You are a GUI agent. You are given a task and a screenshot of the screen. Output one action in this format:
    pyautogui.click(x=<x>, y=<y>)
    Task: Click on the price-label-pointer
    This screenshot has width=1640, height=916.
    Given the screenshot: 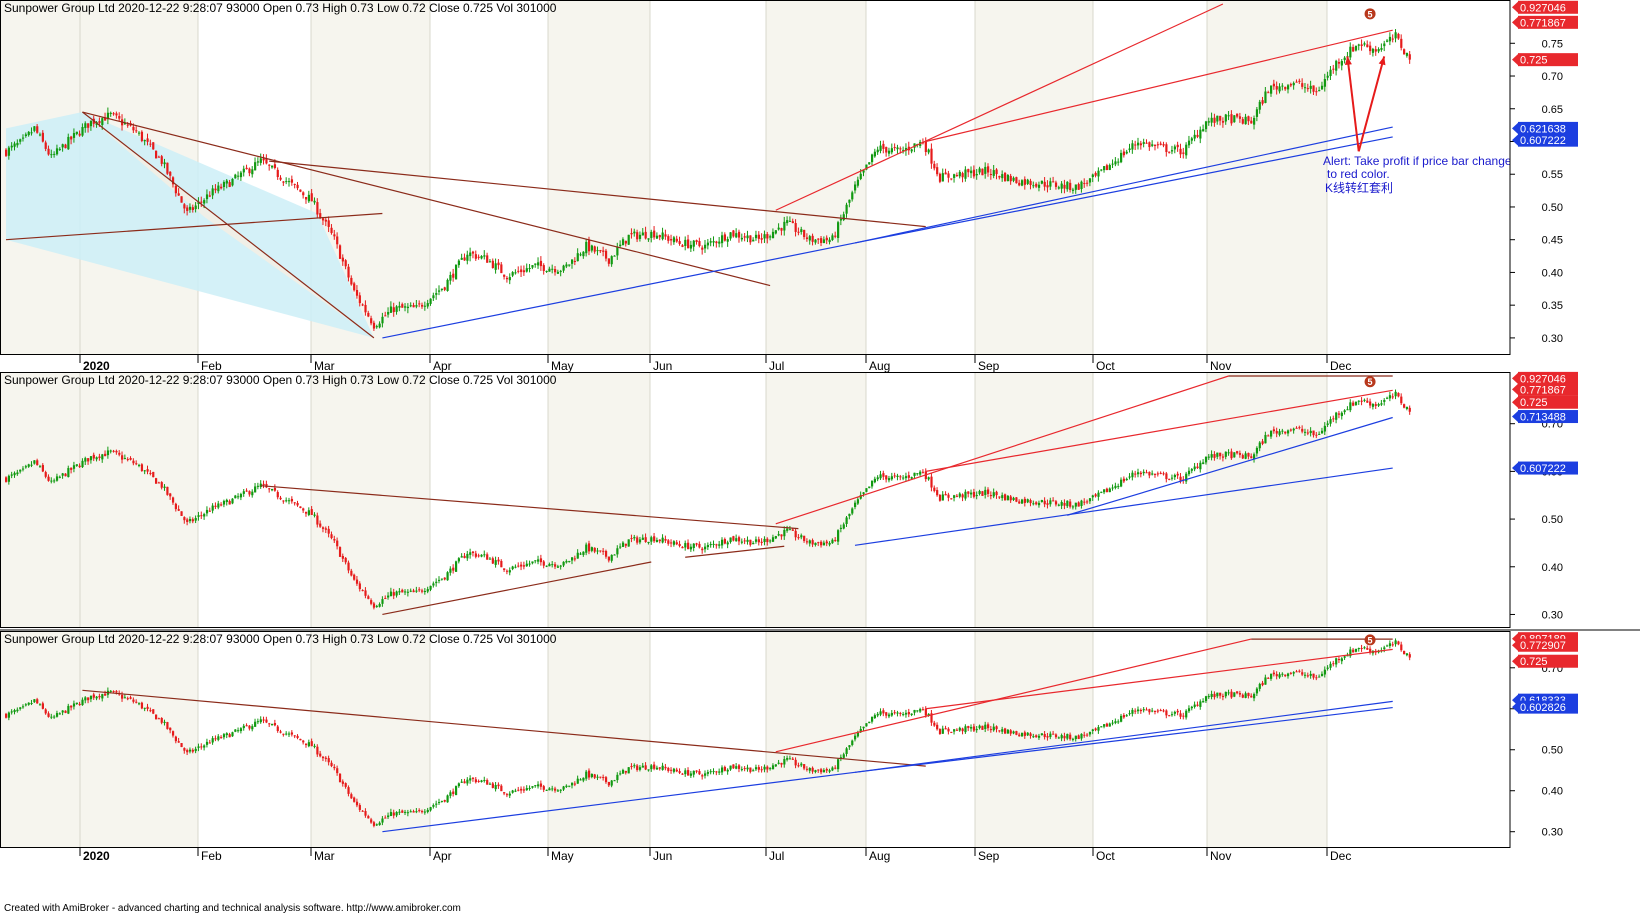 What is the action you would take?
    pyautogui.click(x=1515, y=22)
    